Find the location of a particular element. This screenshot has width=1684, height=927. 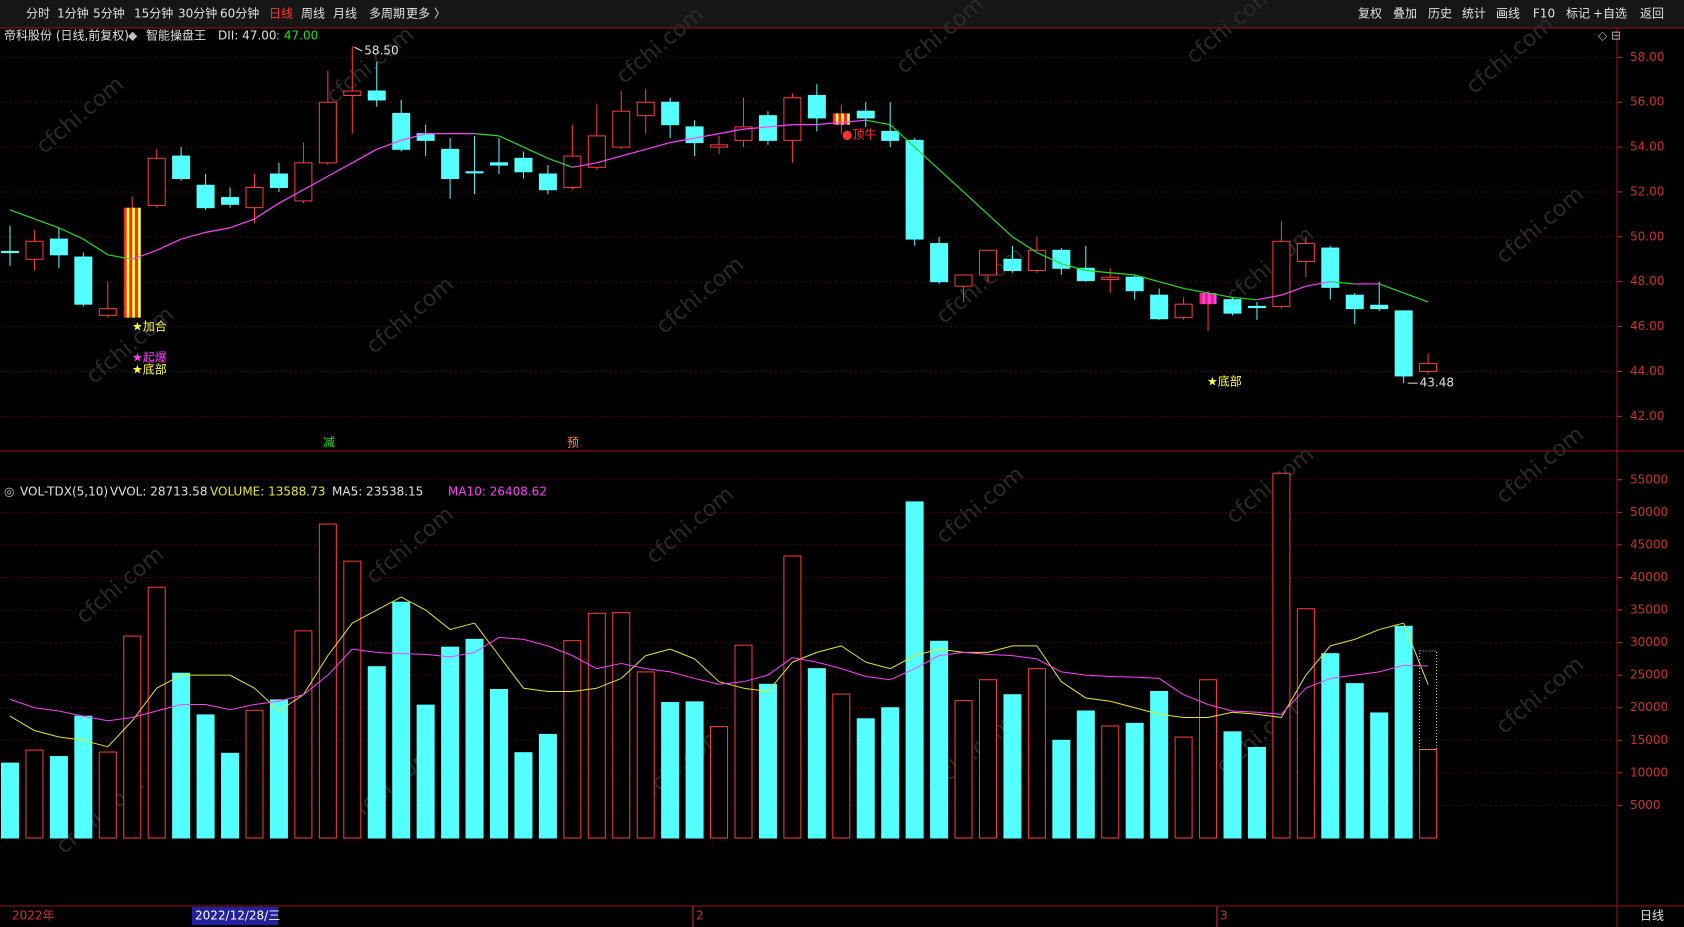

volume-indicator-name: VOL-TDX(5,10) is located at coordinates (64, 492).